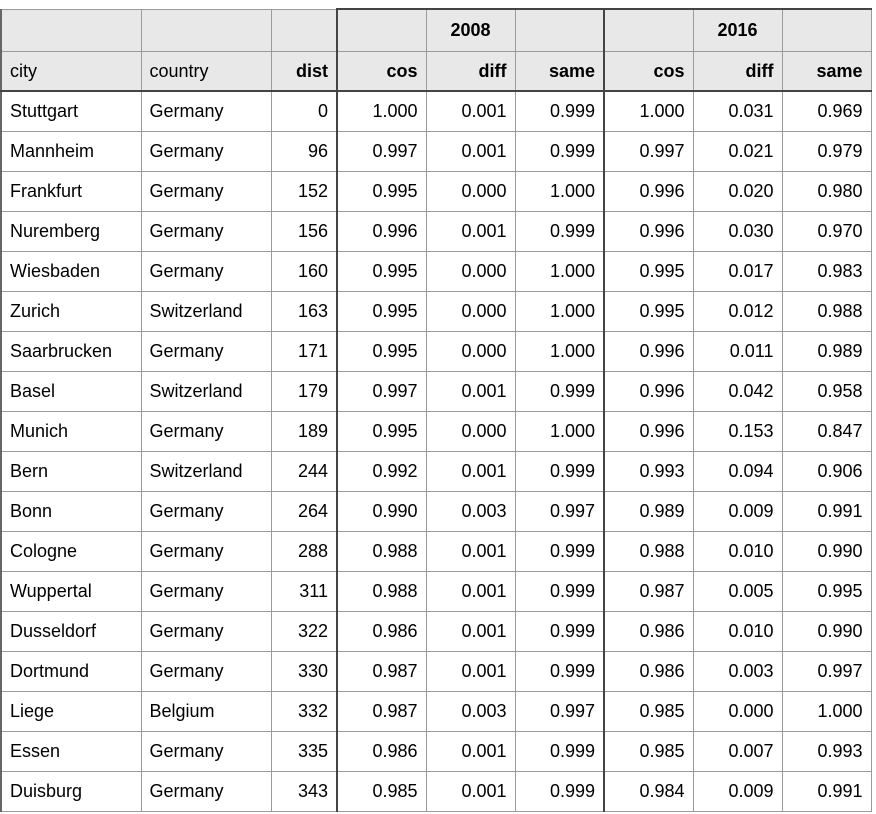 This screenshot has height=814, width=876. What do you see at coordinates (737, 791) in the screenshot?
I see `cell-diff-2016: 0.009` at bounding box center [737, 791].